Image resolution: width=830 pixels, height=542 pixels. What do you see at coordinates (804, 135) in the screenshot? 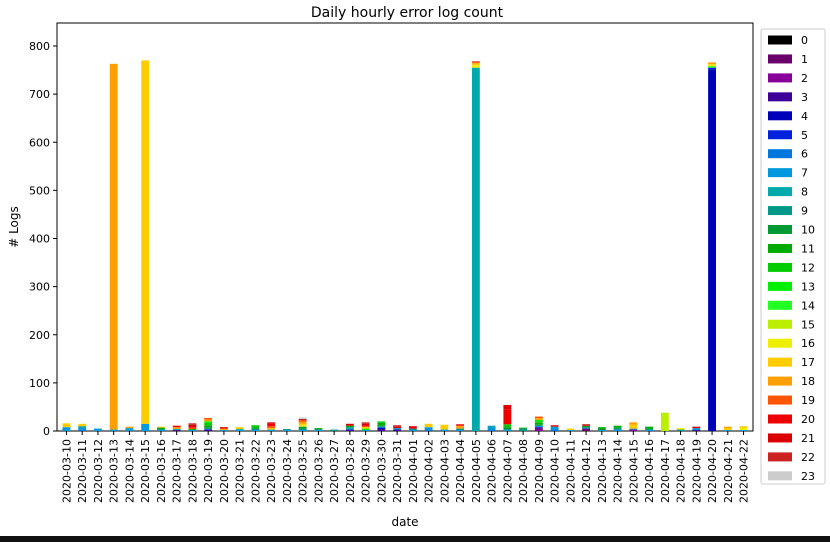
I see `legend-label: 5` at bounding box center [804, 135].